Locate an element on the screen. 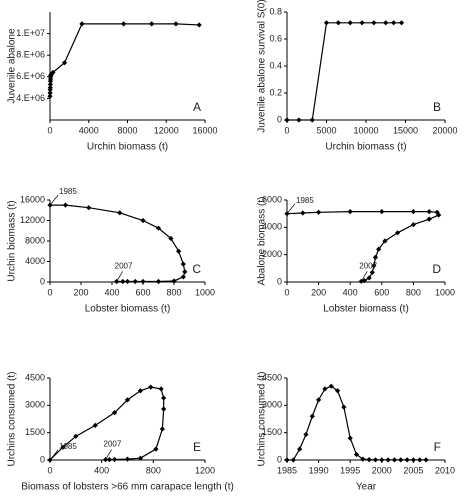  y-axis-title: Juvenile abalone is located at coordinates (12, 65).